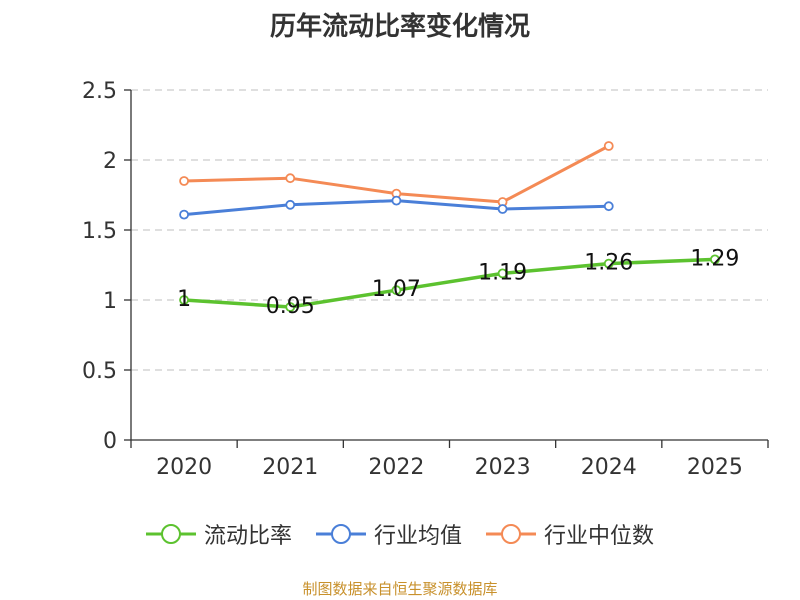  I want to click on legend-item-0: 流动比率, so click(218, 534).